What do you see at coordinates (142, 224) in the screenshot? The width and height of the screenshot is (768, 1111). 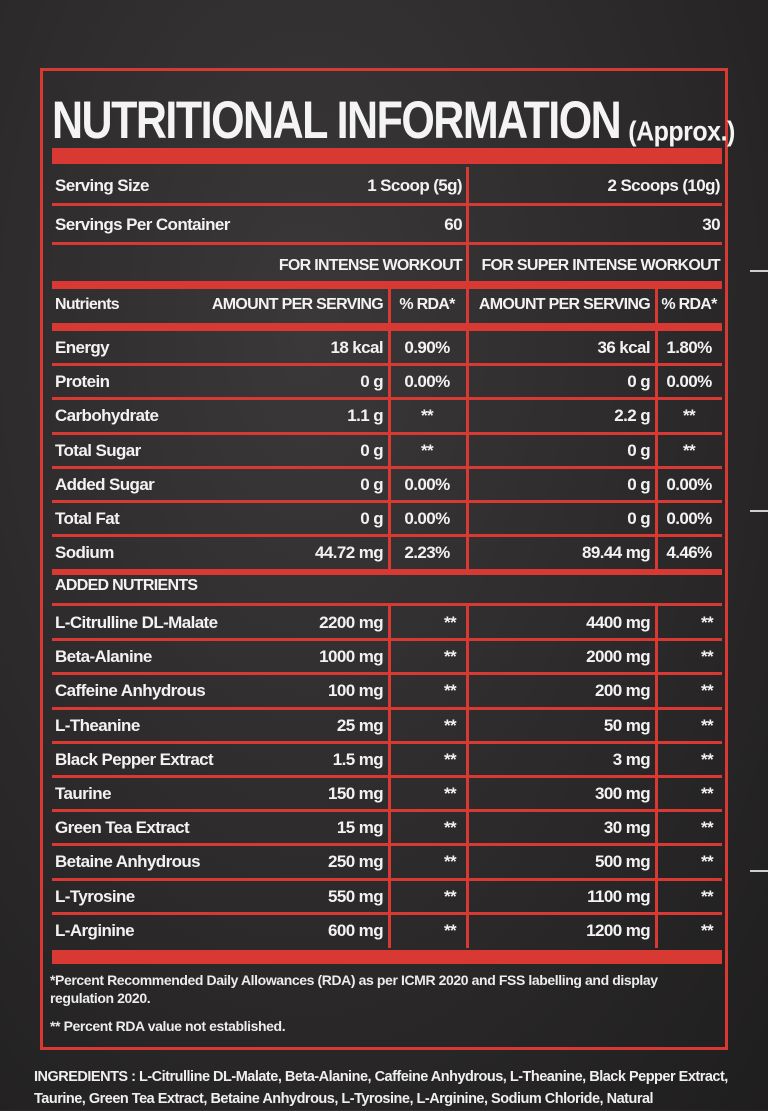 I see `servings-per-container-label: Servings Per Container` at bounding box center [142, 224].